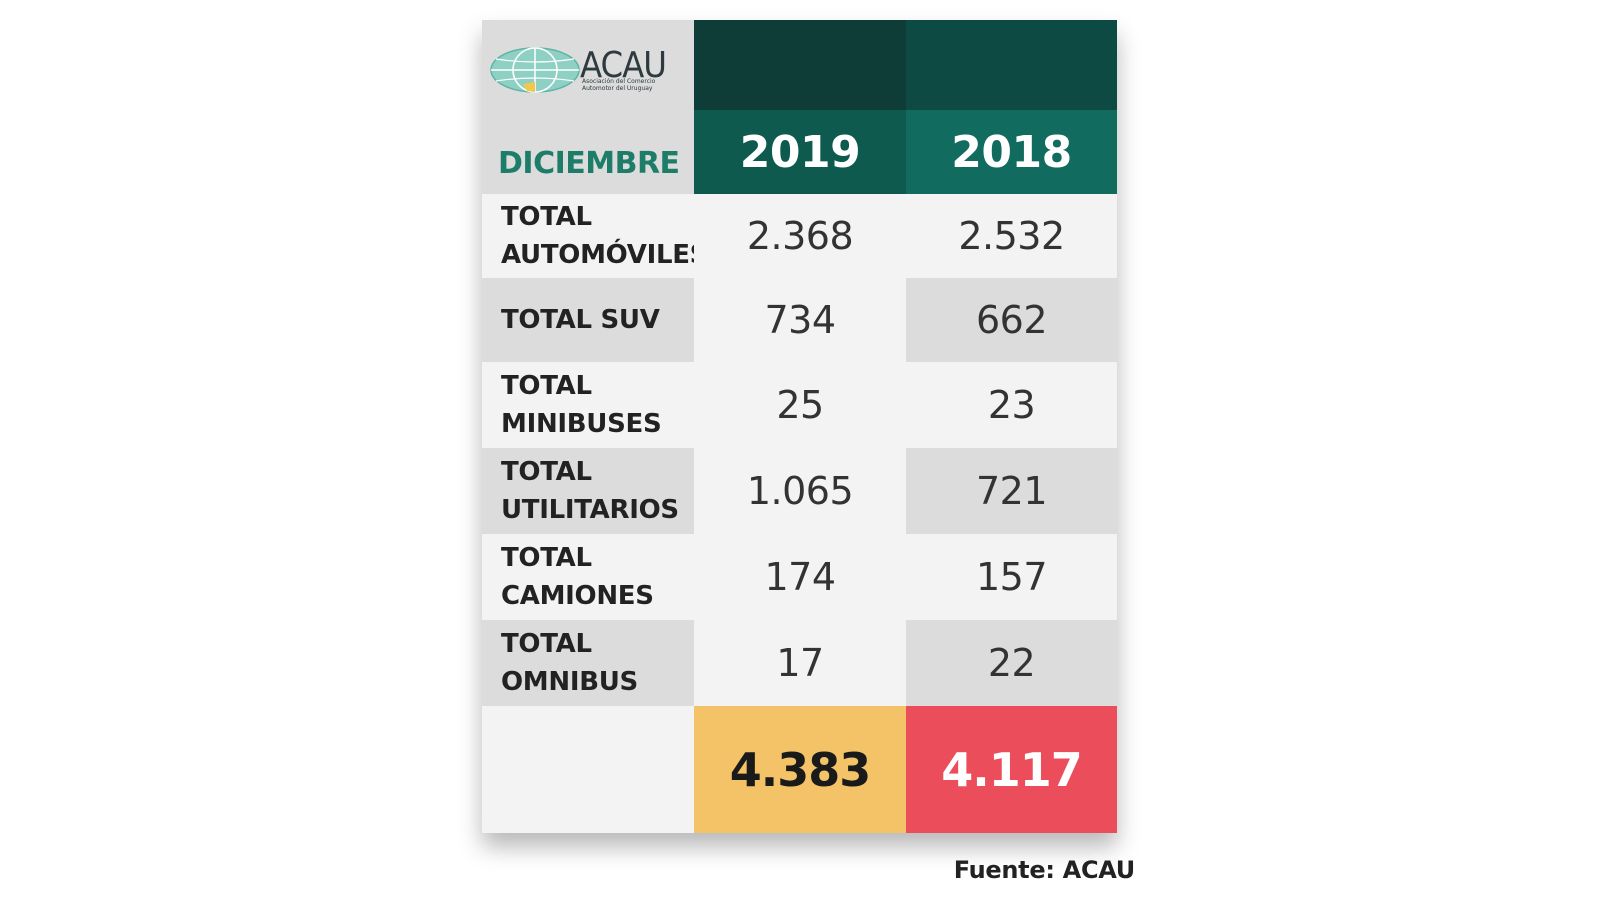 This screenshot has height=900, width=1600. I want to click on value-2019: 25, so click(800, 405).